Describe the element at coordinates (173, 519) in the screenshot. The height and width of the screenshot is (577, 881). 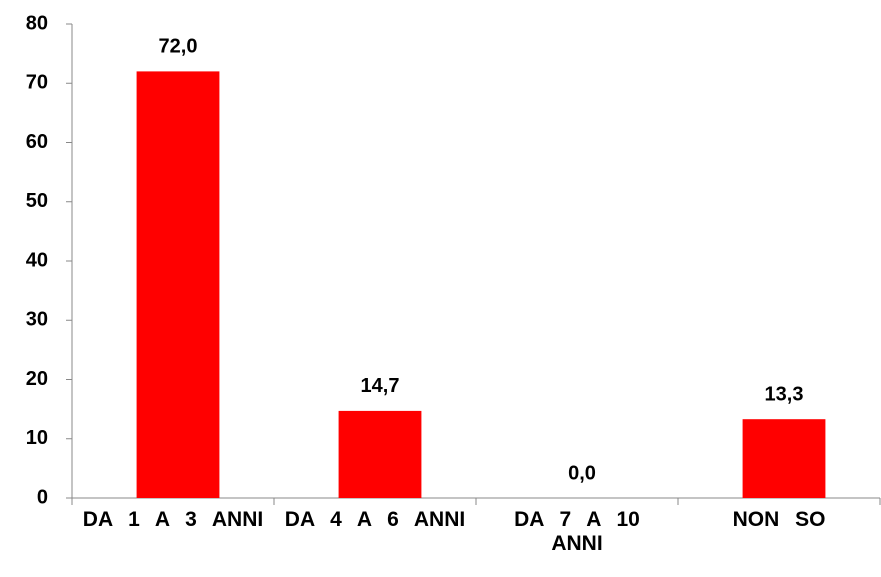
I see `x-tick-label: DA 1 A 3 ANNI` at that location.